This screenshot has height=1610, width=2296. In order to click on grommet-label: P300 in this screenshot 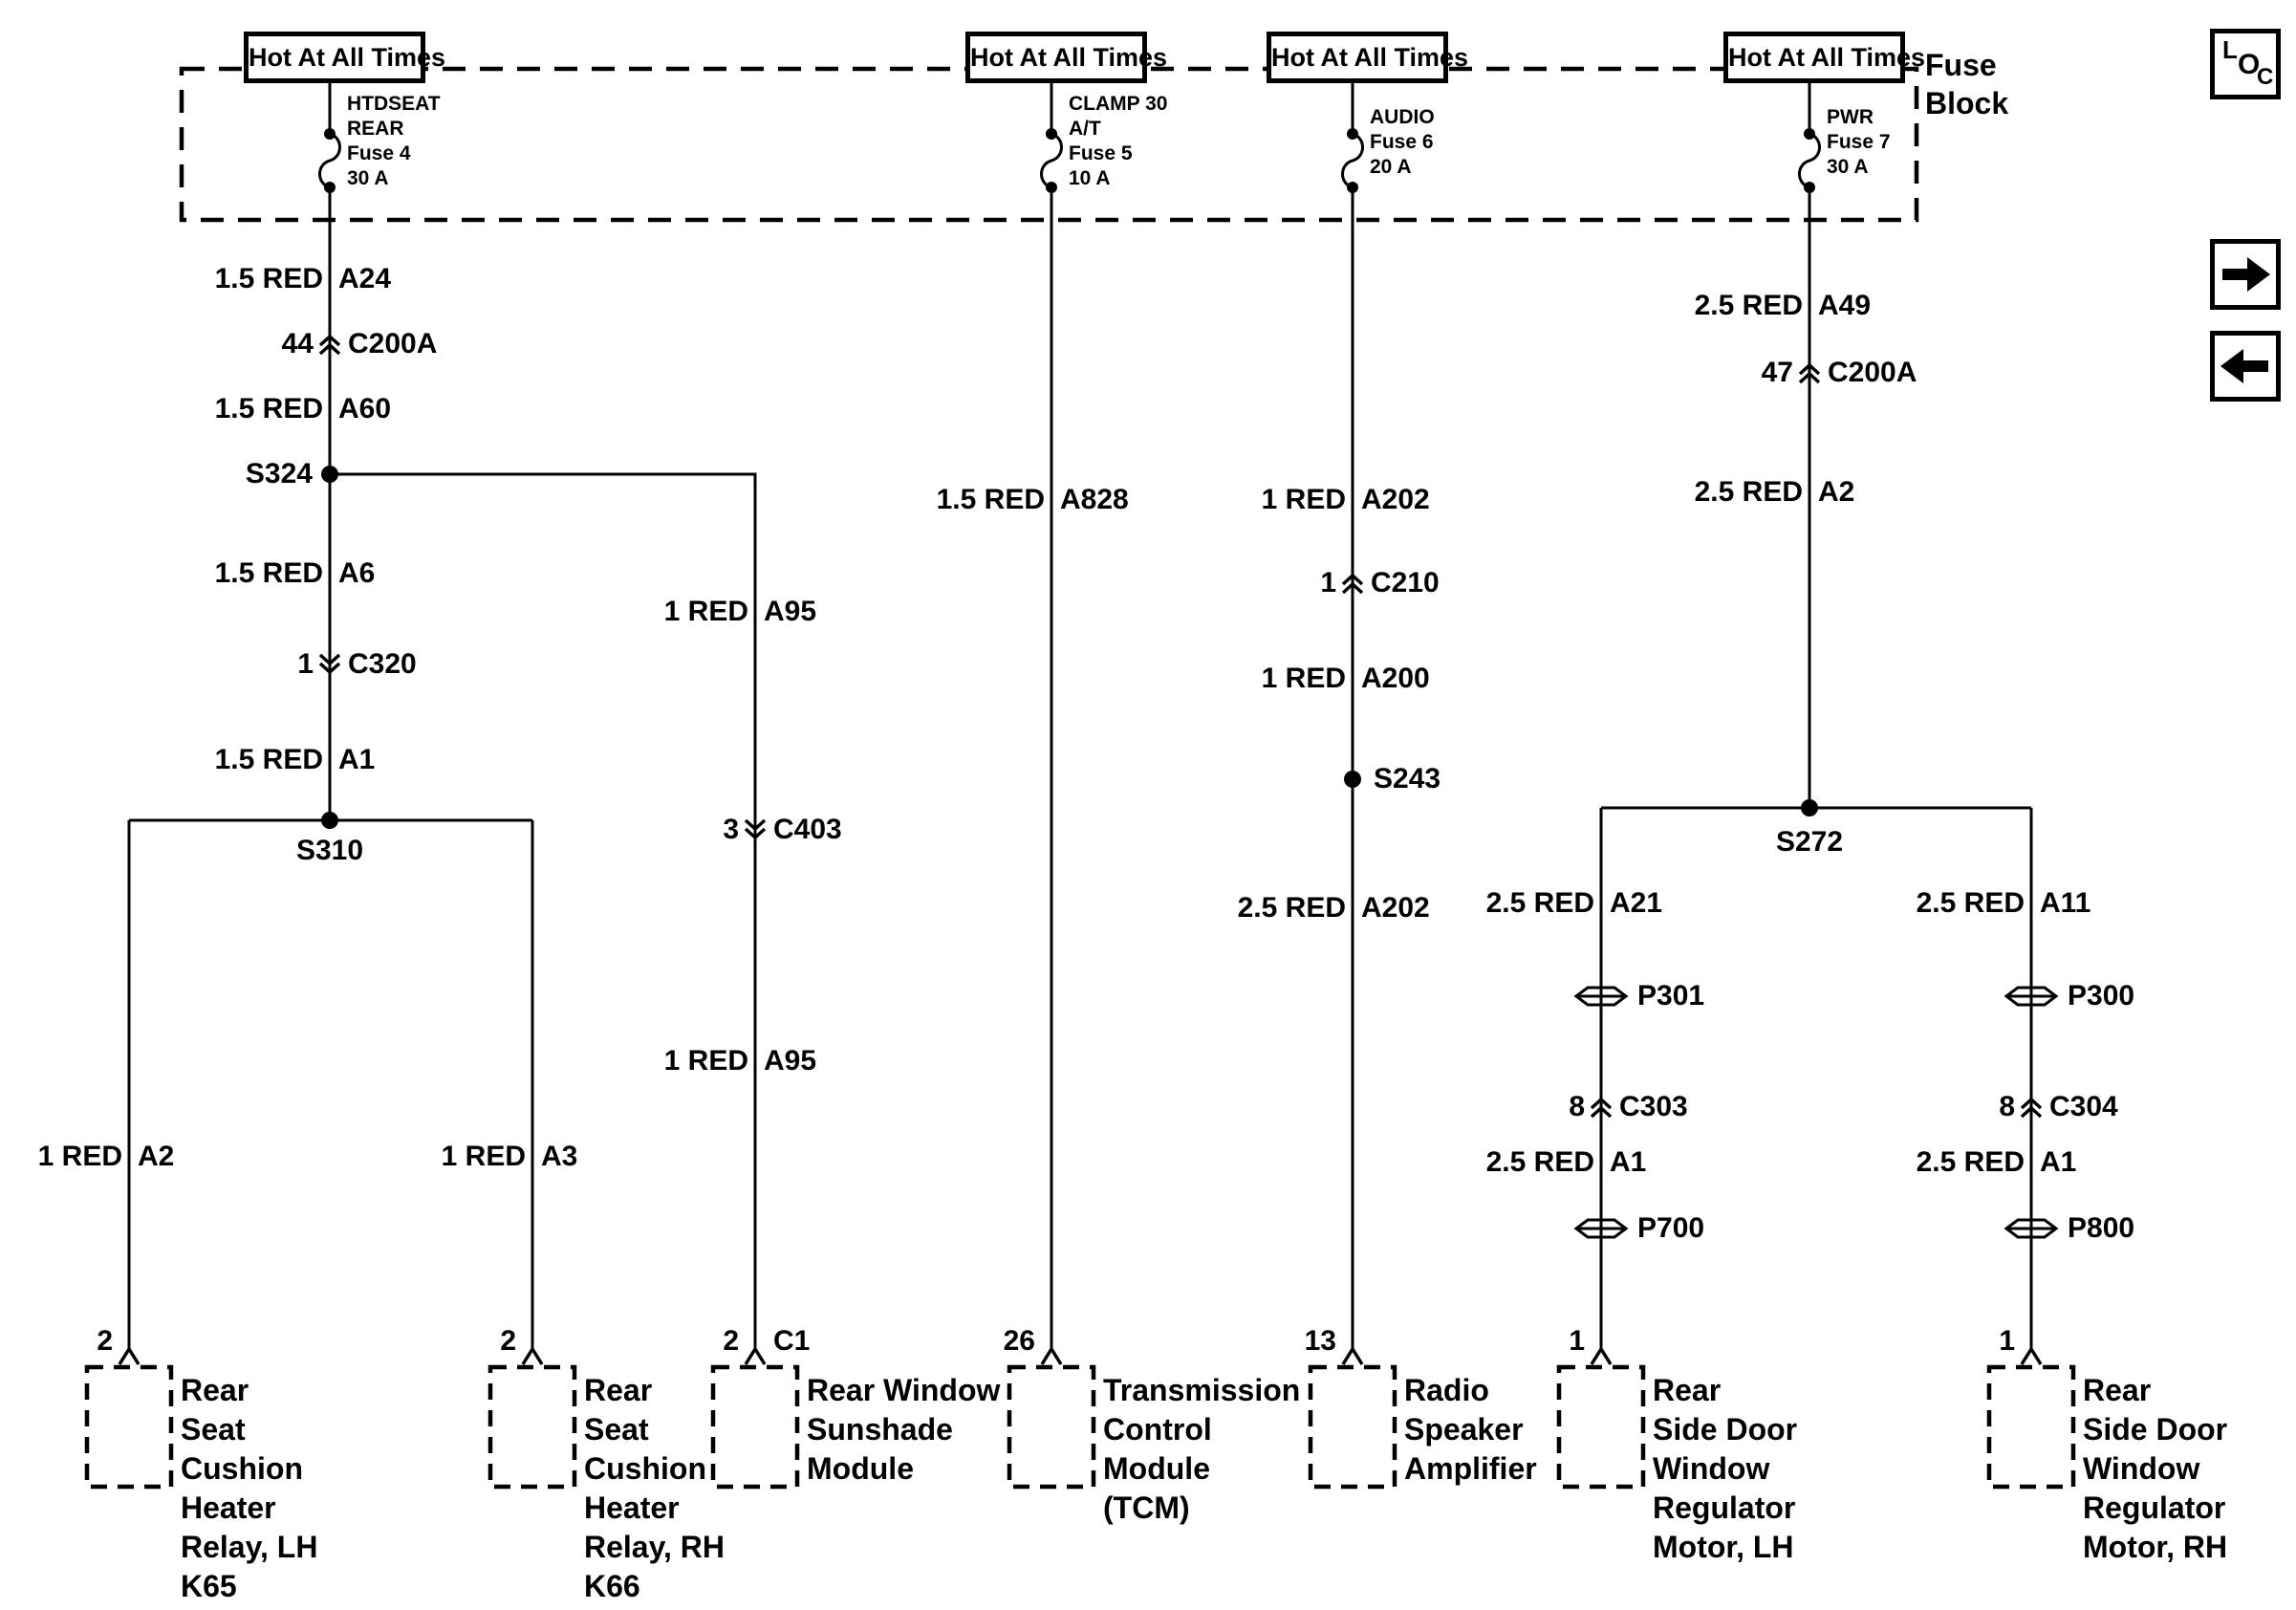, I will do `click(2101, 996)`.